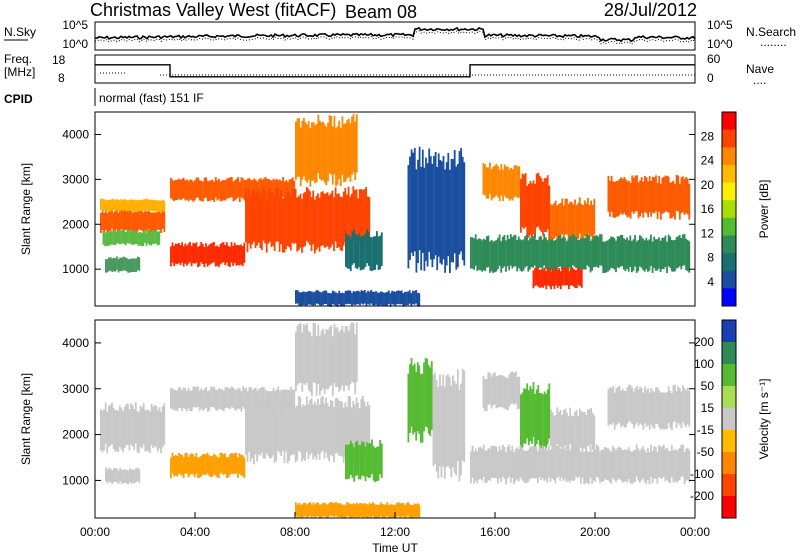 The height and width of the screenshot is (559, 800). What do you see at coordinates (702, 474) in the screenshot?
I see `velocity-colorbar-tick: -100` at bounding box center [702, 474].